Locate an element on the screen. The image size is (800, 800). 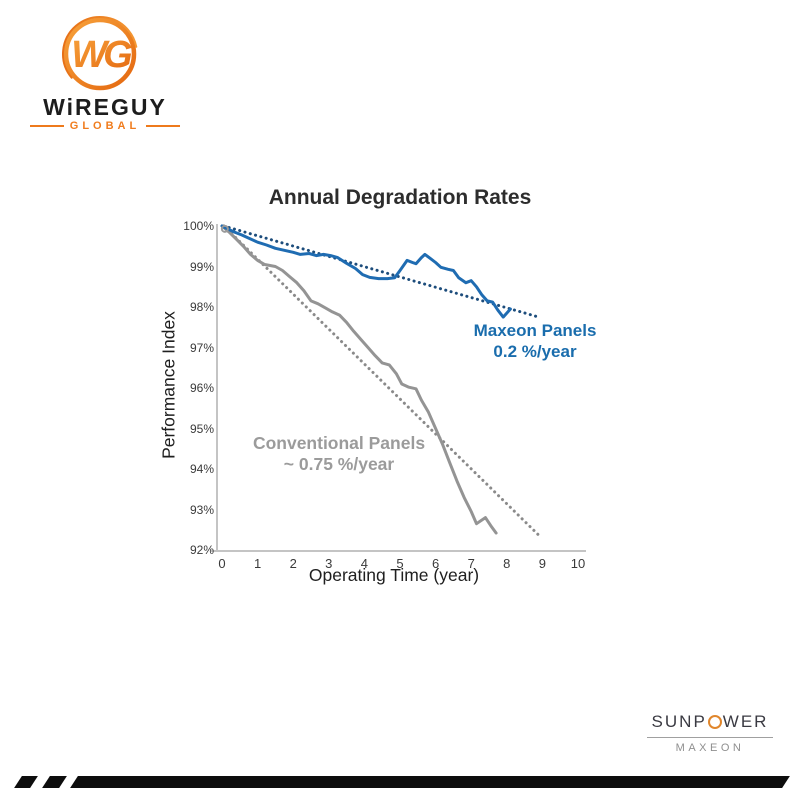
svg-text: WG is located at coordinates (101, 55).